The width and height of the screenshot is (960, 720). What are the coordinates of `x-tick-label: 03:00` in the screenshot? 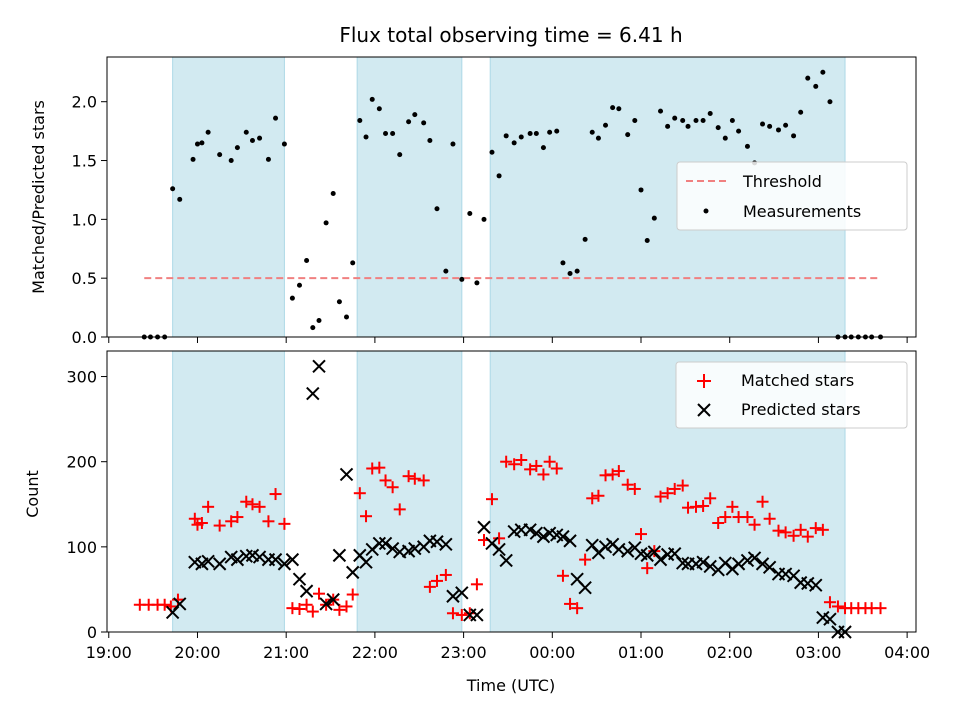 It's located at (818, 652).